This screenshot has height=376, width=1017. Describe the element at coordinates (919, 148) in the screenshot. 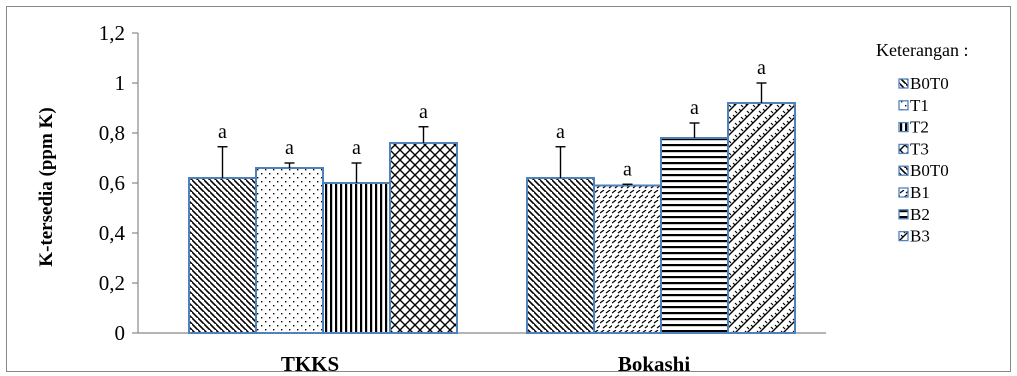

I see `legend-label: T3` at that location.